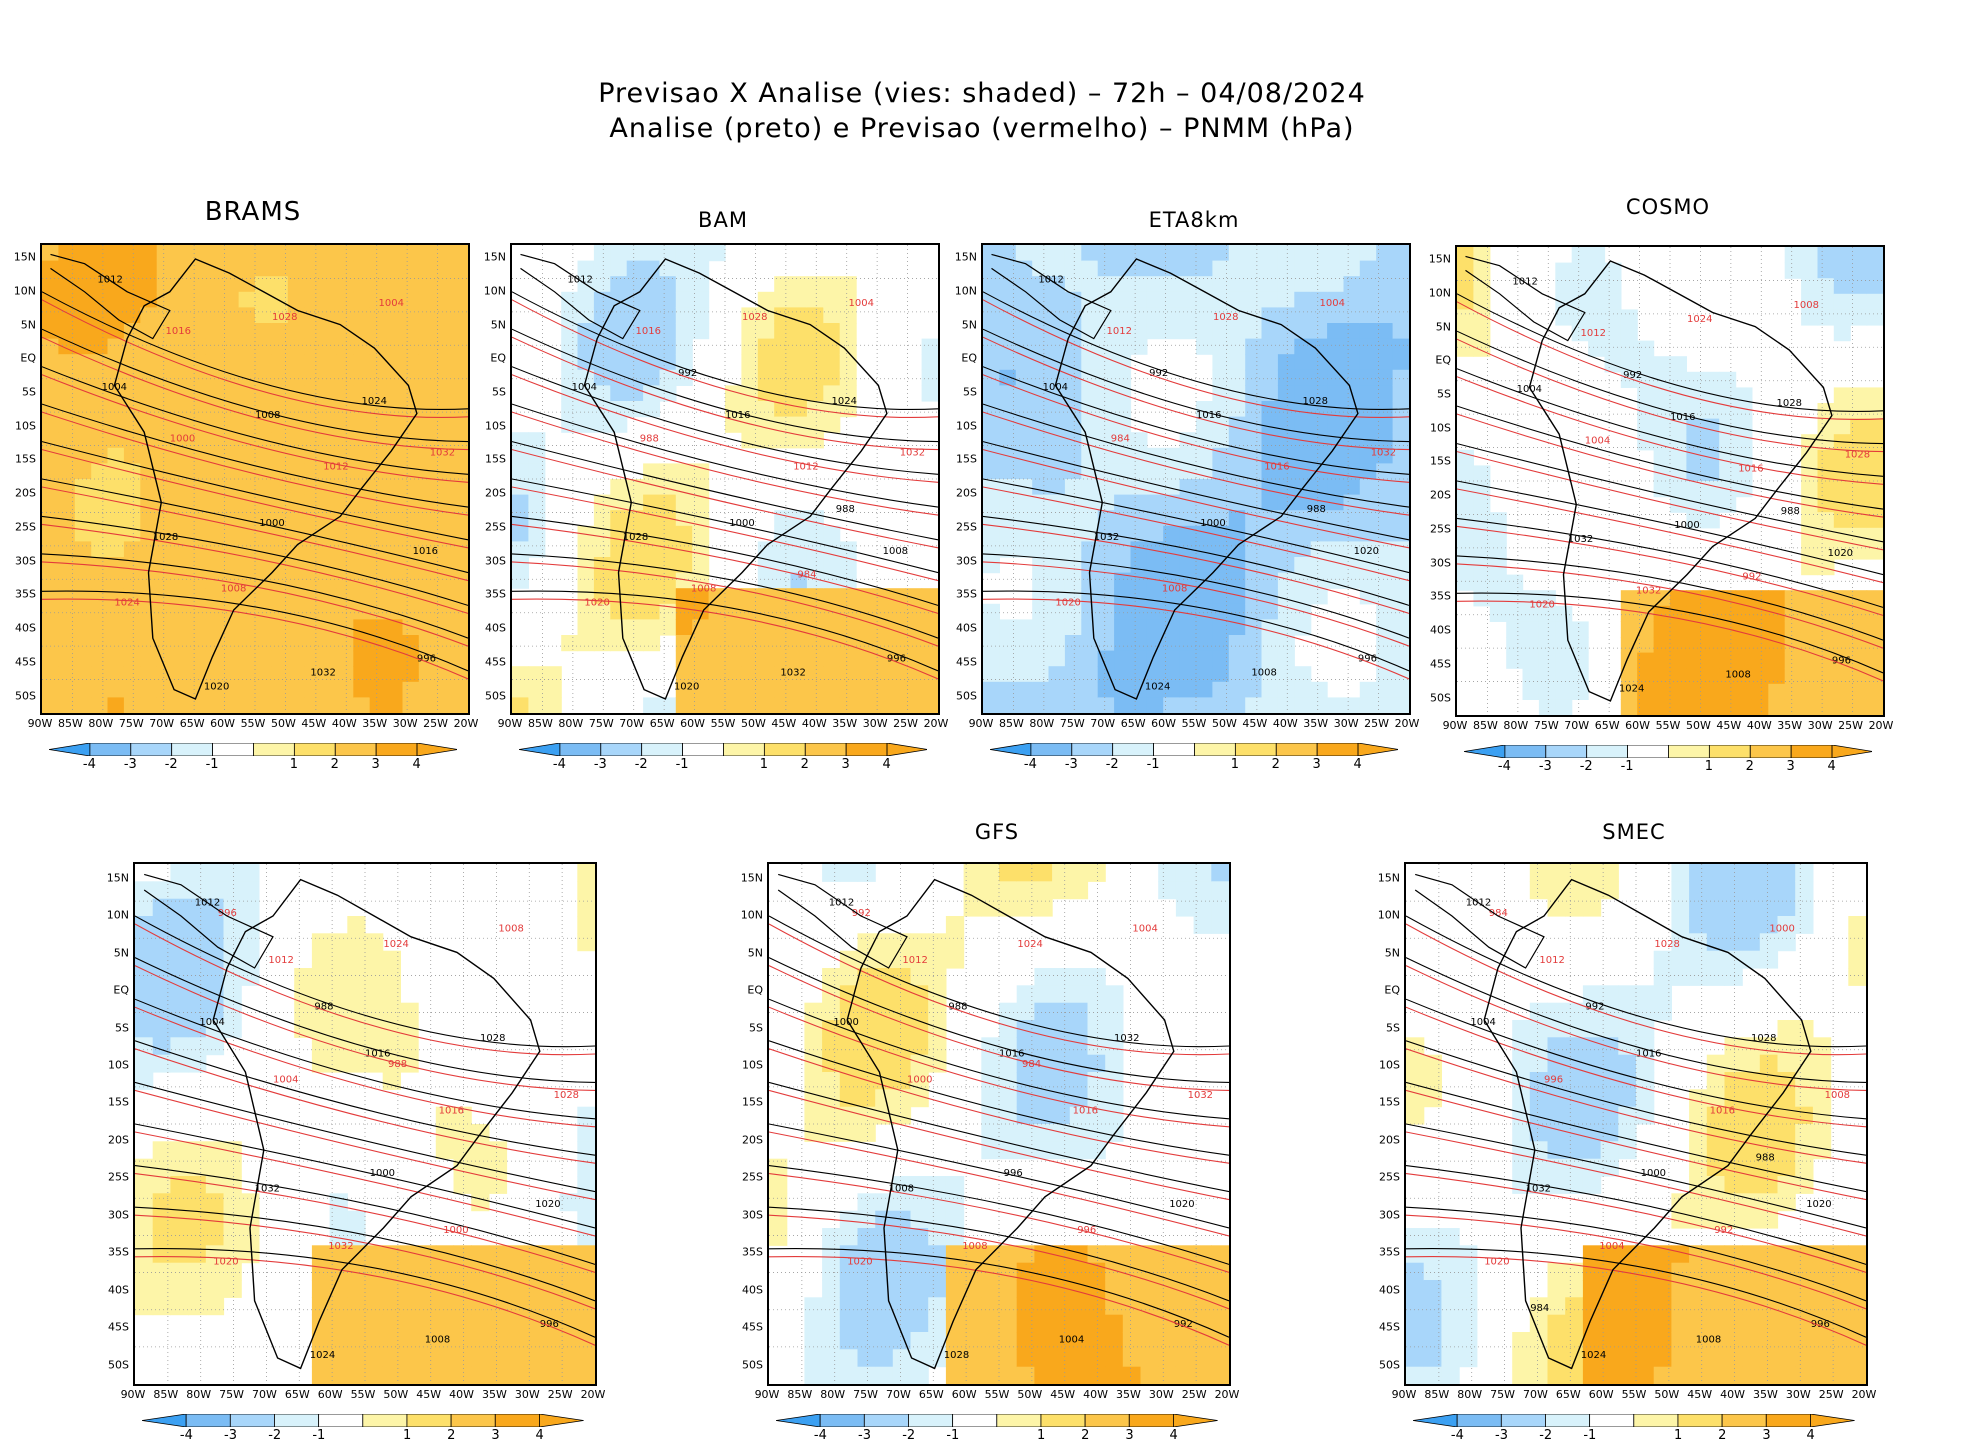 Image resolution: width=1964 pixels, height=1443 pixels. I want to click on forecast-isobar-label: 1028, so click(284, 317).